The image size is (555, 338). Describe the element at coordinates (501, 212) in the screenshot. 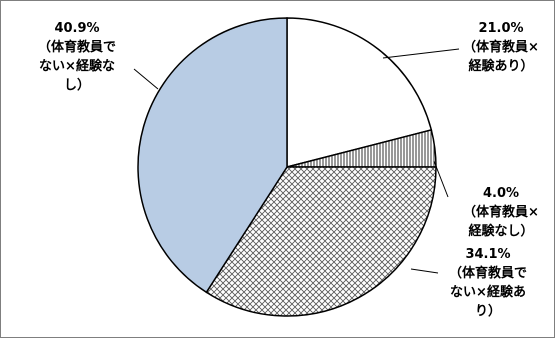

I see `slice-label-2: 4.0%（体育教員×経験なし）` at that location.